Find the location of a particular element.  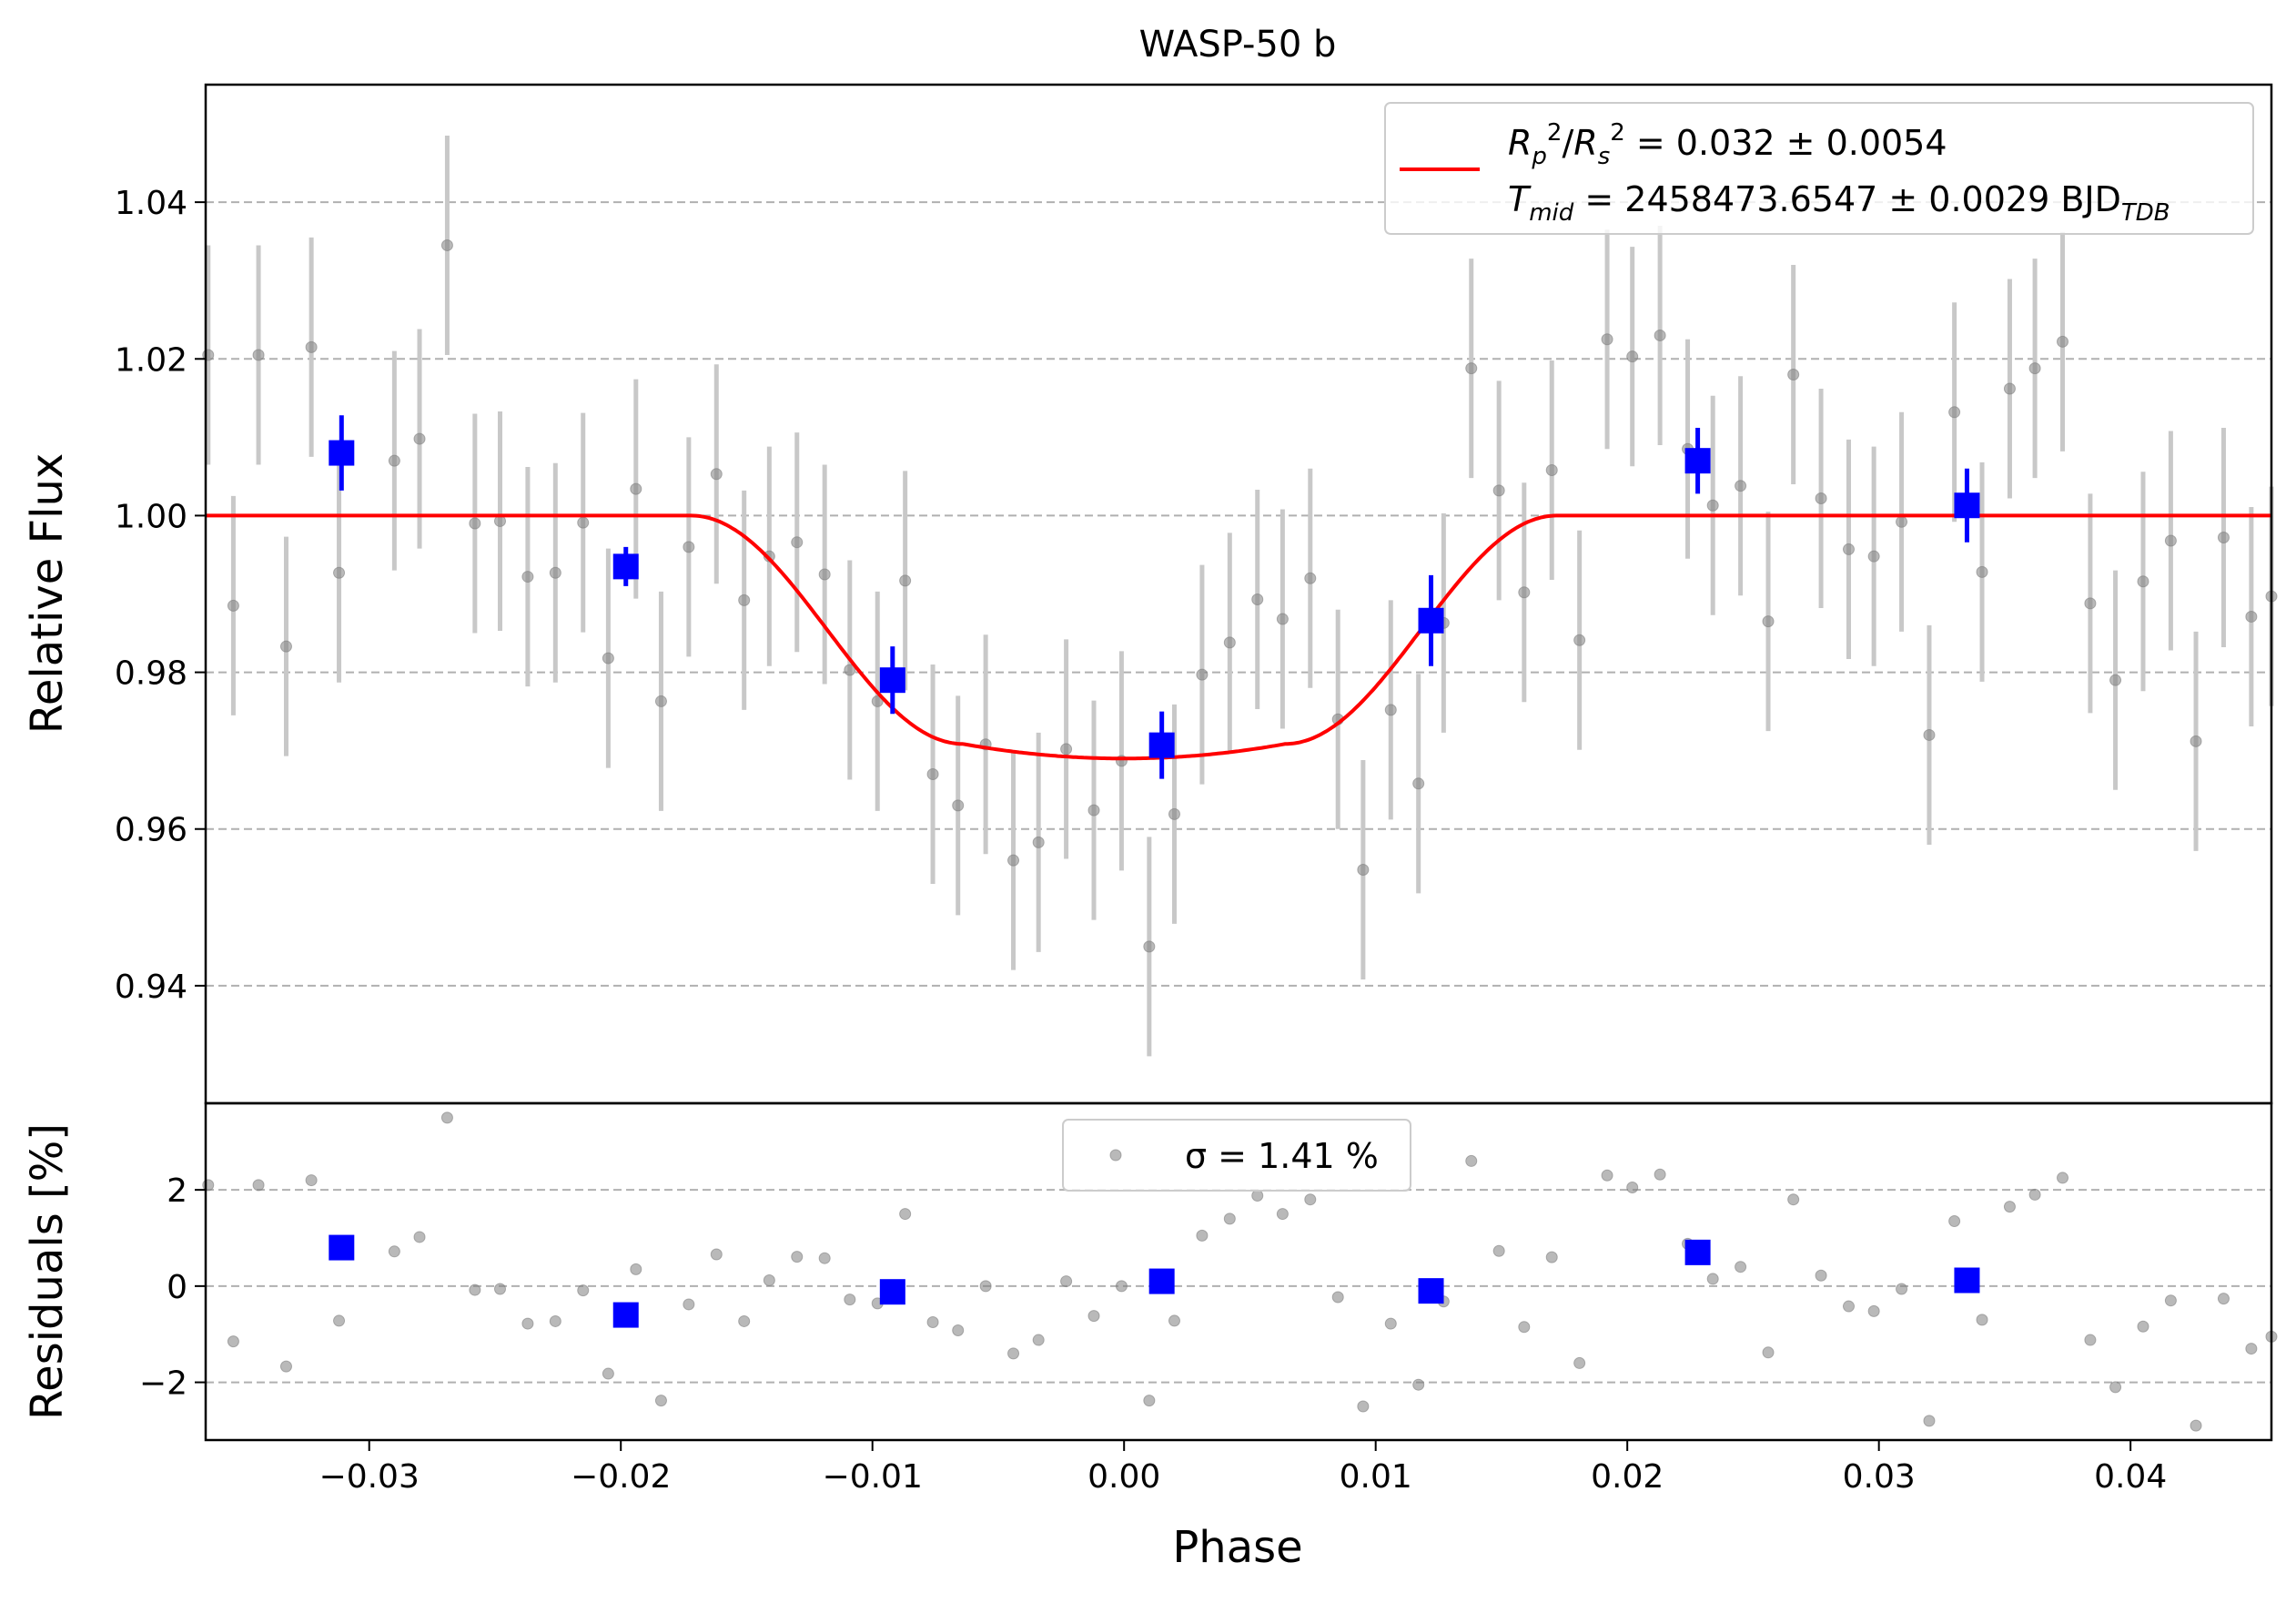

top-legend-box is located at coordinates (1819, 168).